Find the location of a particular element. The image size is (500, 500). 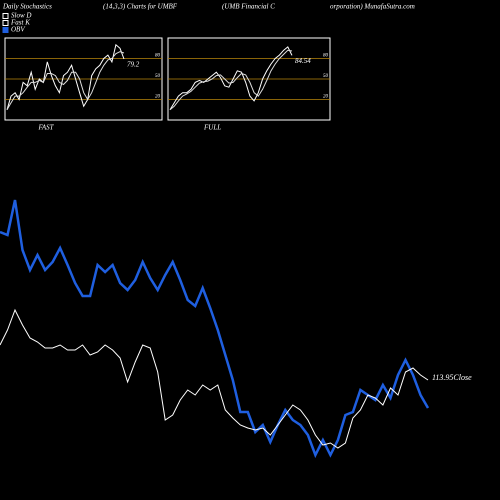

legend-label: Fast K is located at coordinates (20, 23).